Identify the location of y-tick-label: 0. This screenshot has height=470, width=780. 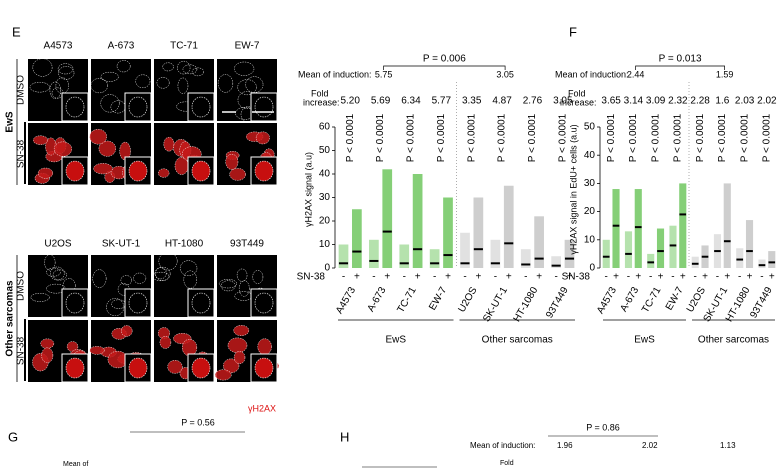
(327, 268).